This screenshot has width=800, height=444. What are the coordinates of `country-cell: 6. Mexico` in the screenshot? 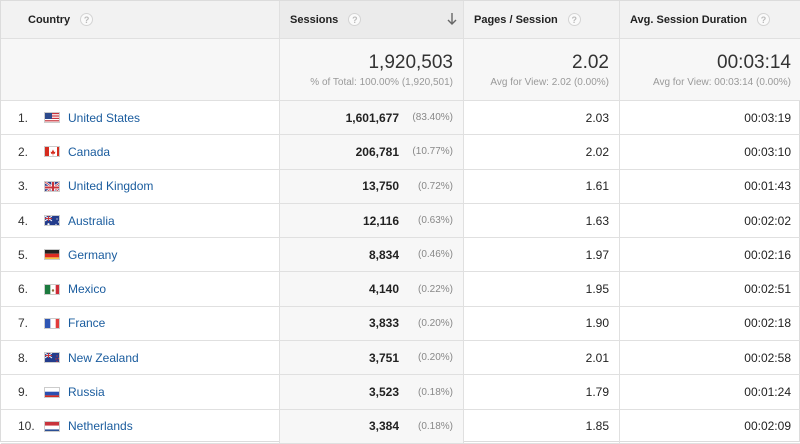 It's located at (140, 289).